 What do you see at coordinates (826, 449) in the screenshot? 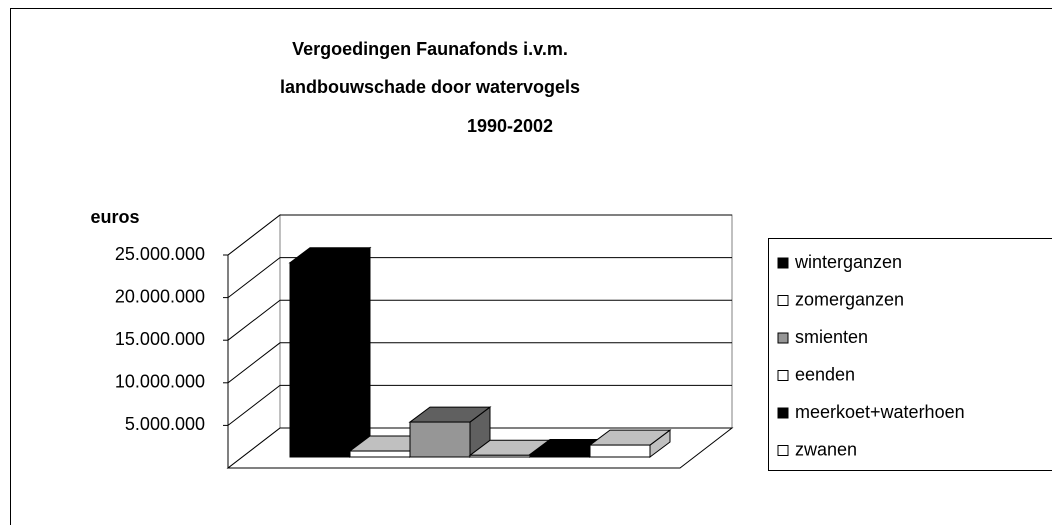
I see `legend-label: zwanen` at bounding box center [826, 449].